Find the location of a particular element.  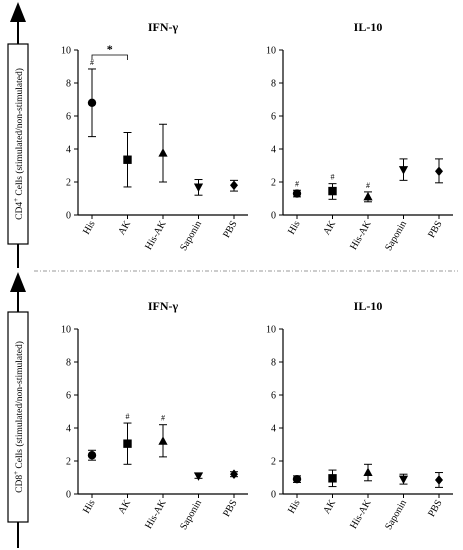

row-1-side-axis: CD4+ Cells (stimulated/non-stimulated) is located at coordinates (18, 135).